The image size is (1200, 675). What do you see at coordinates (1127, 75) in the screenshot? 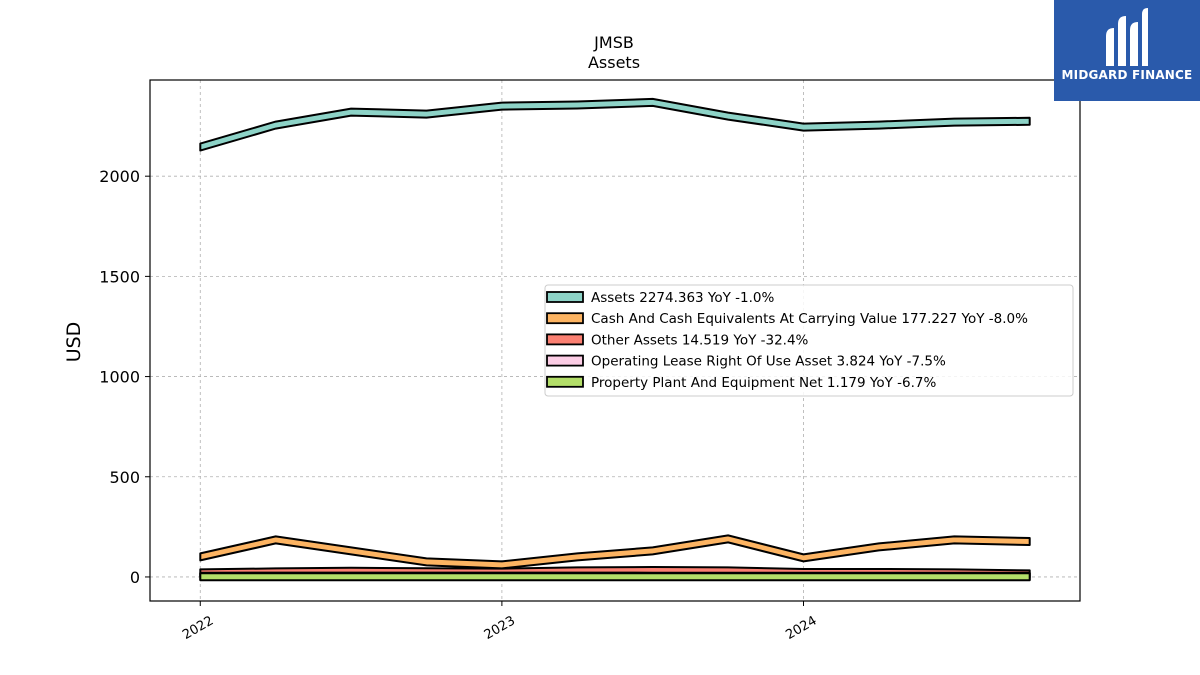
I see `logo-text: MIDGARD FINANCE` at bounding box center [1127, 75].